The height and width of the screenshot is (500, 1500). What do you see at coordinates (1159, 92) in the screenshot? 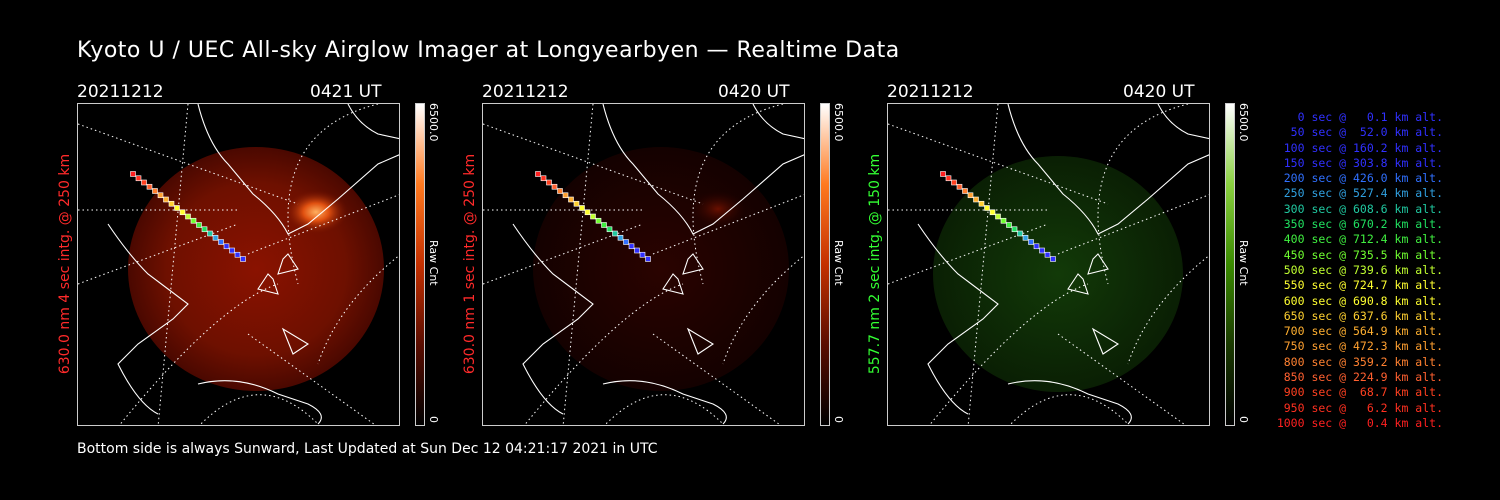
I see `panel-3-time: 0420 UT` at bounding box center [1159, 92].